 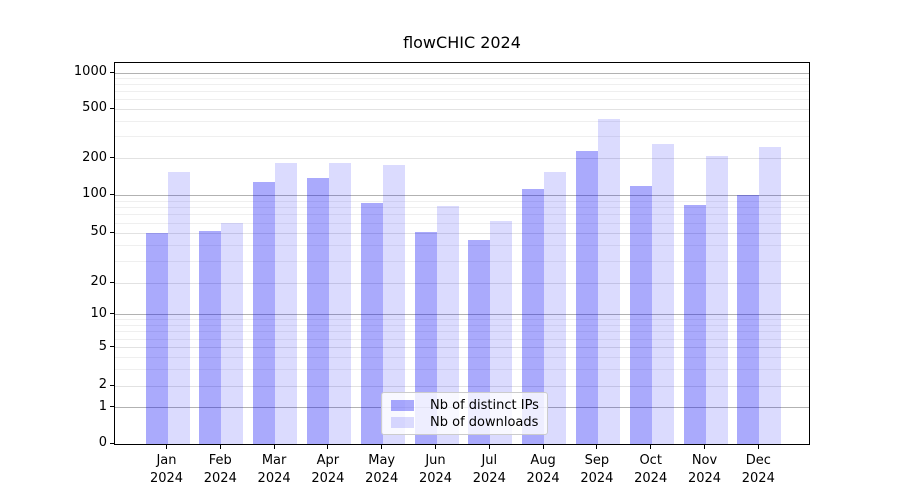 What do you see at coordinates (402, 405) in the screenshot?
I see `legend-swatch-distinct-ips-icon` at bounding box center [402, 405].